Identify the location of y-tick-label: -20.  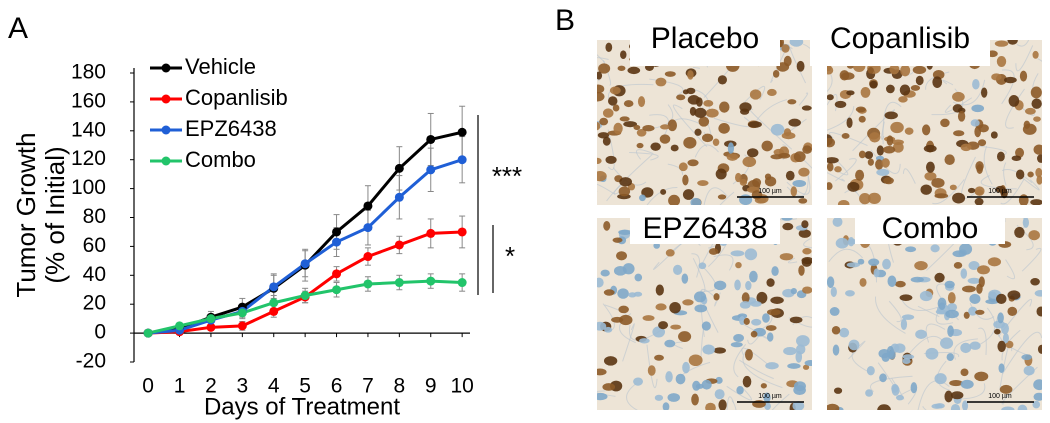
(91, 361).